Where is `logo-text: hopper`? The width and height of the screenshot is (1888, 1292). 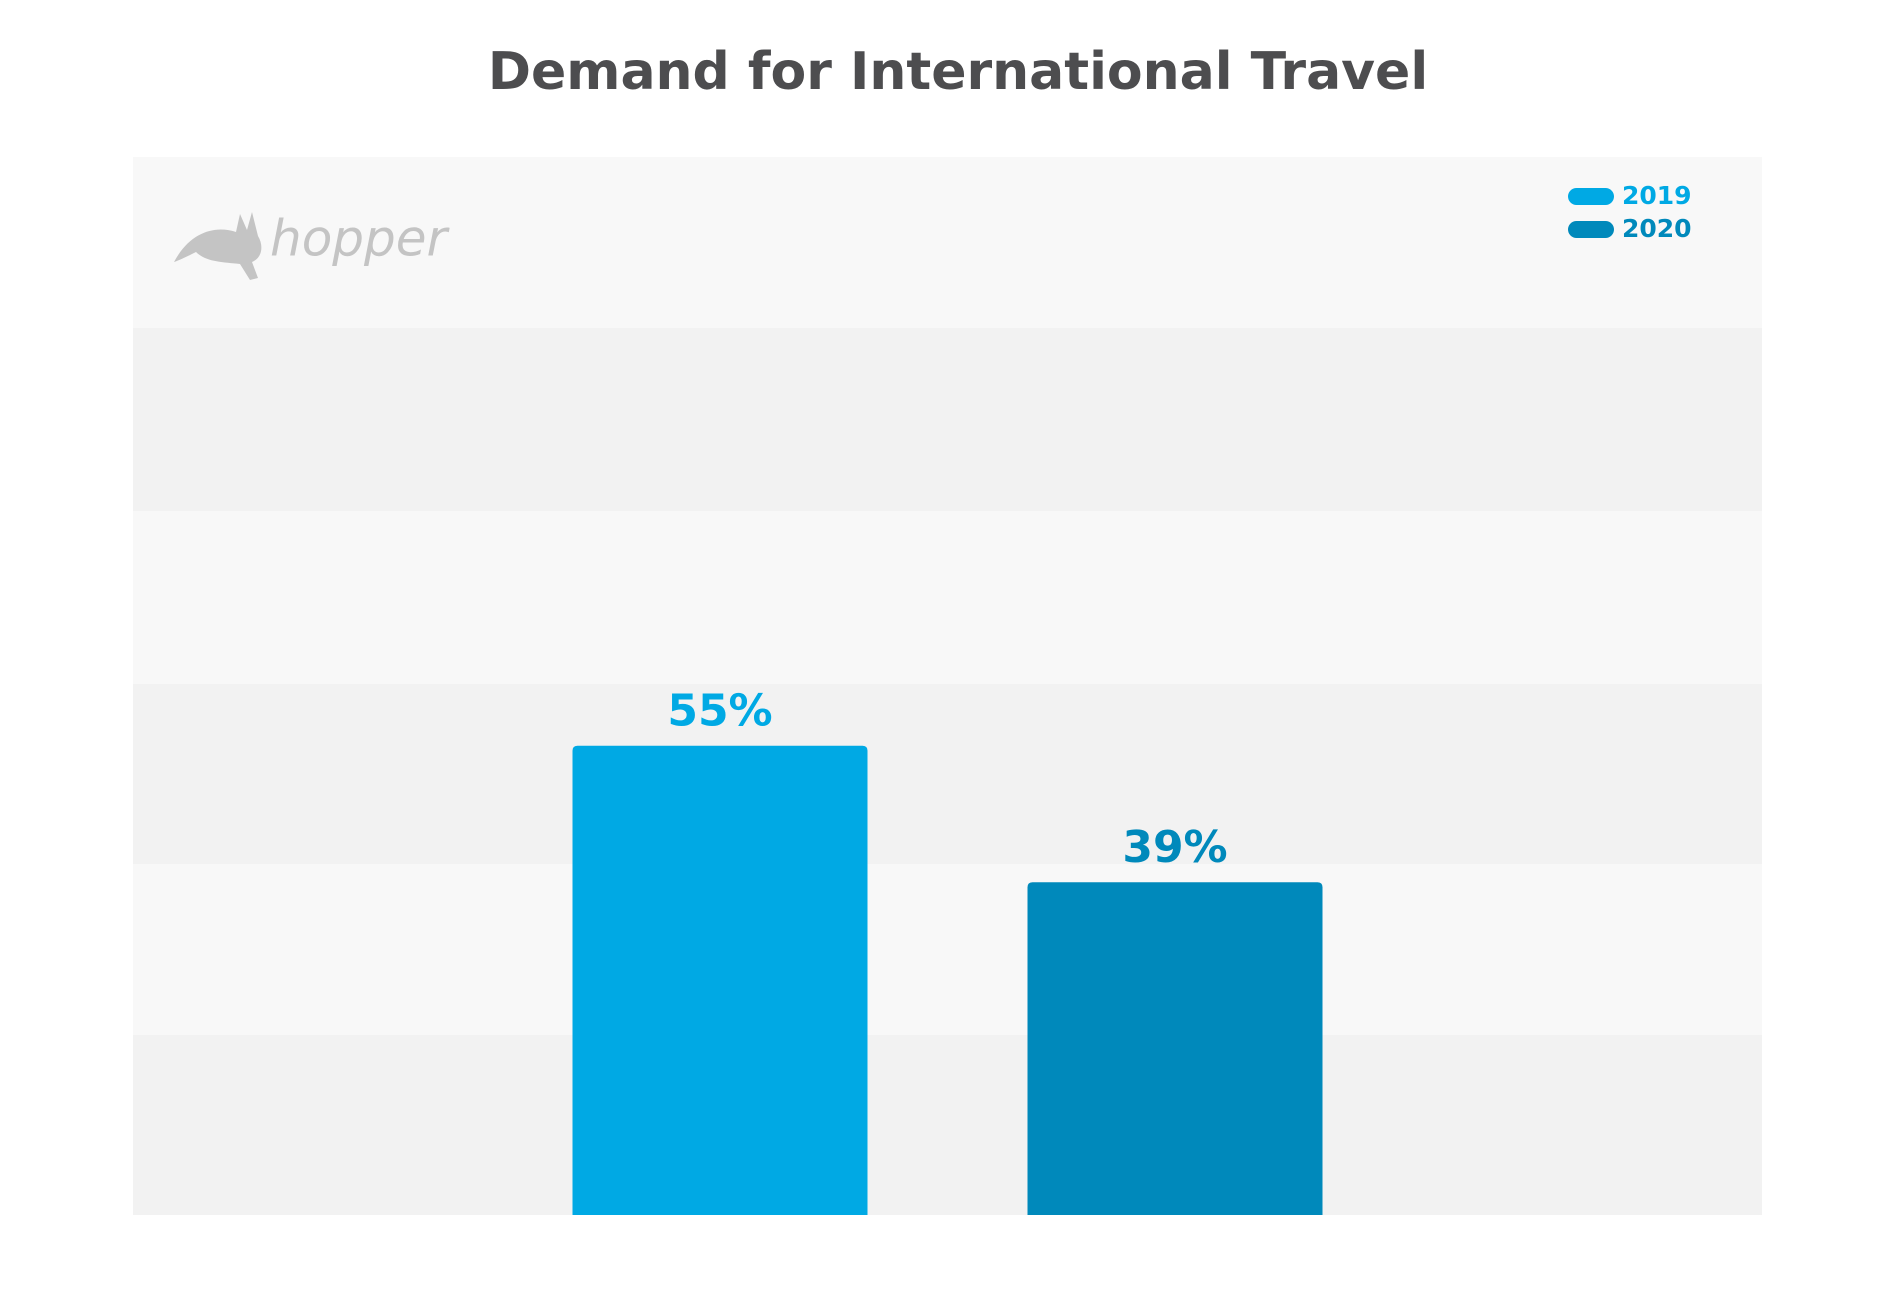 logo-text: hopper is located at coordinates (360, 239).